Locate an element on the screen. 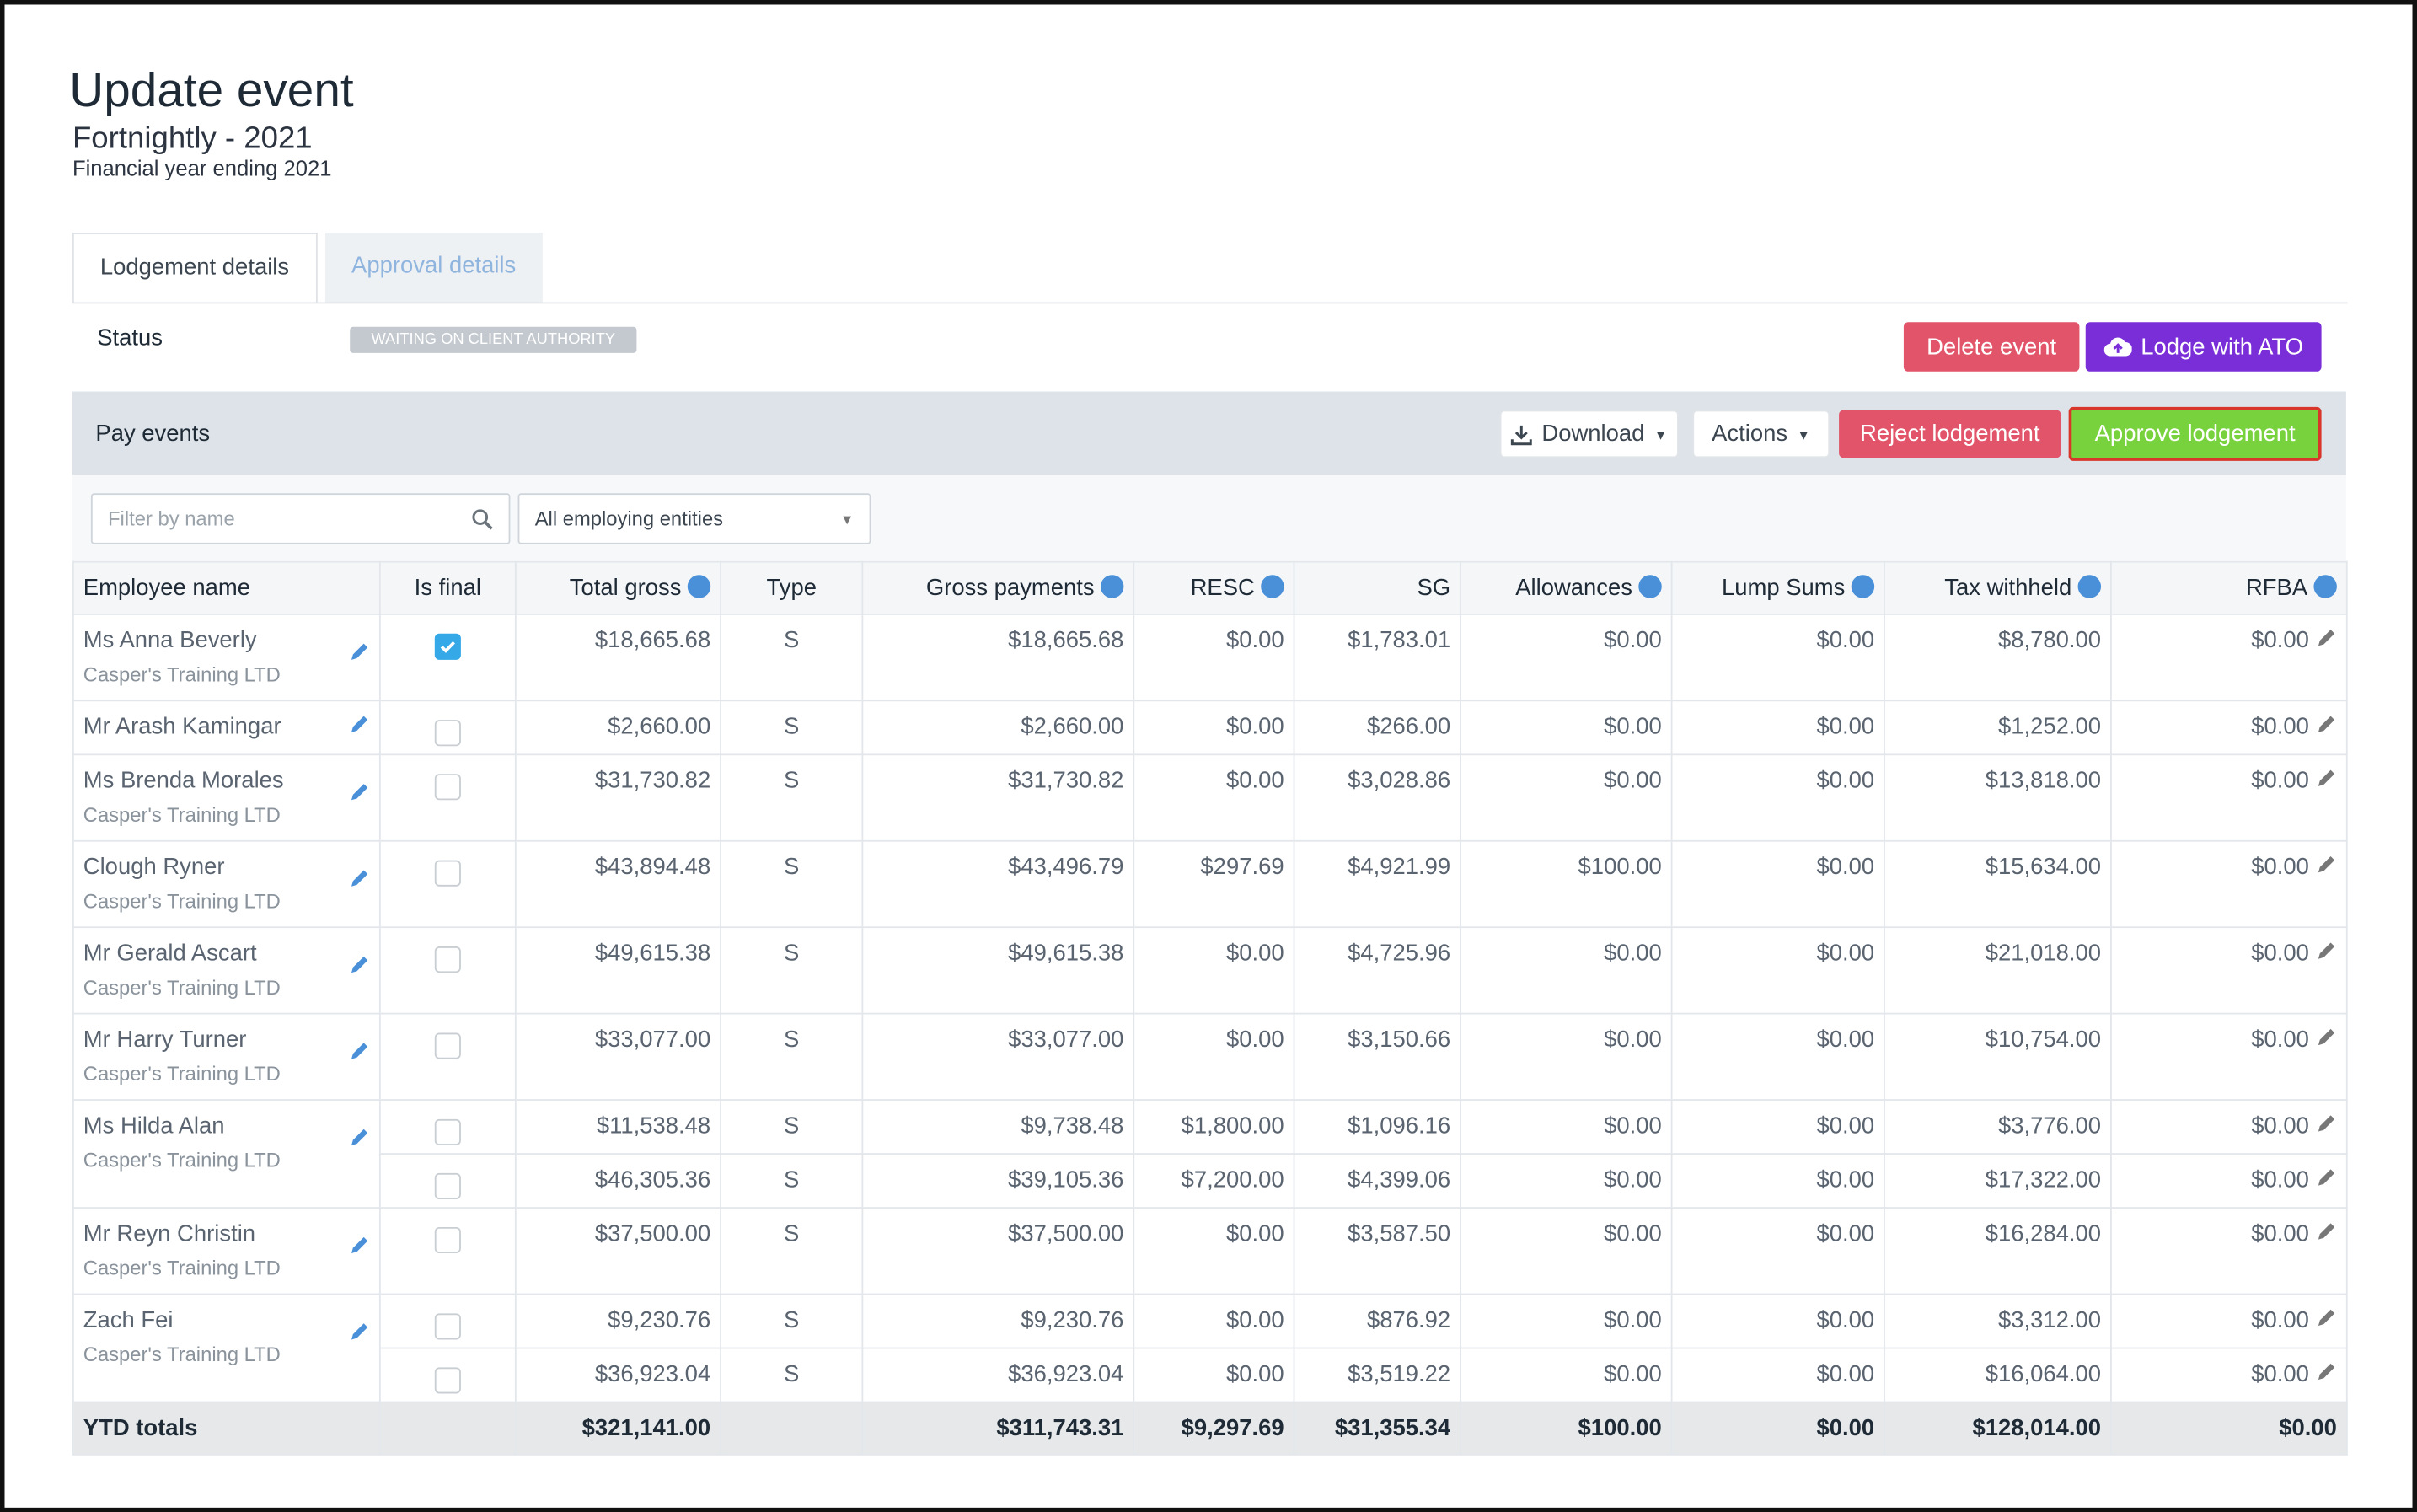 The image size is (2417, 1512). value-cell: $18,665.68 is located at coordinates (618, 657).